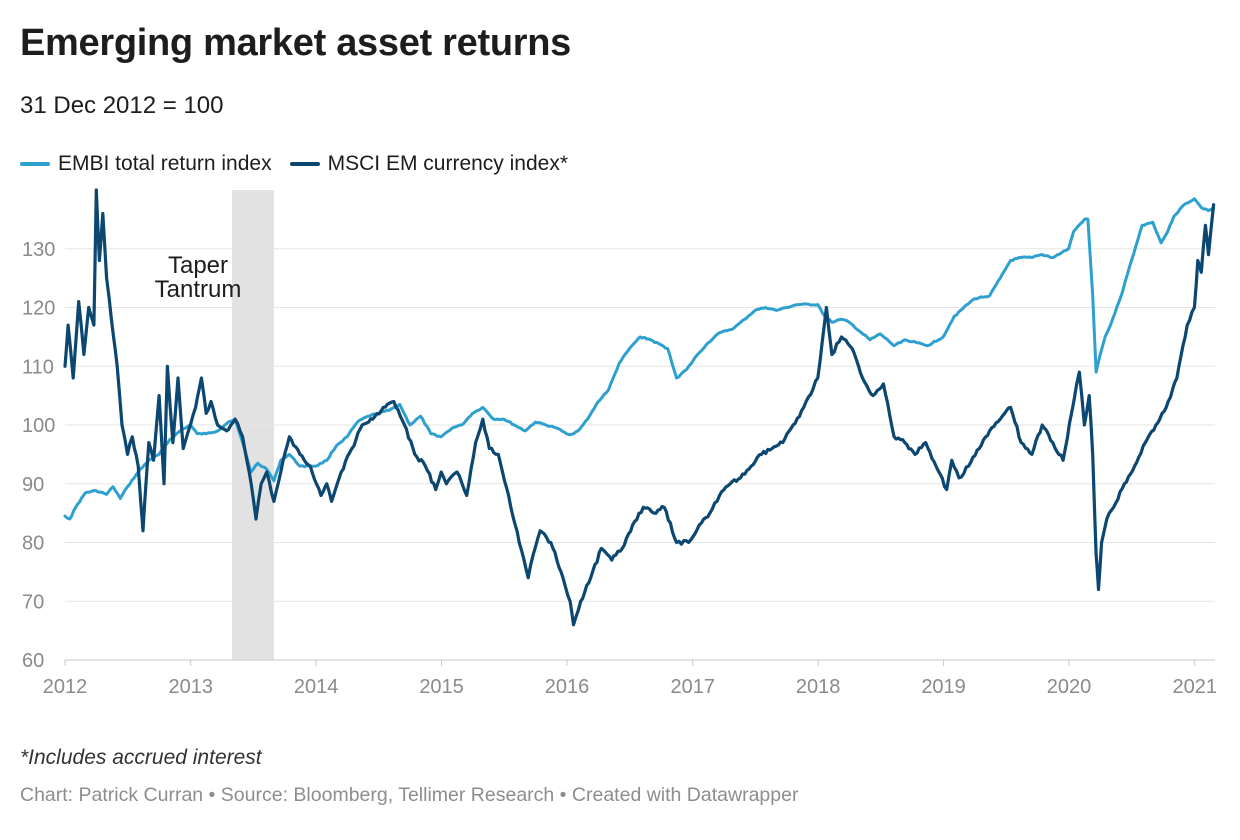 Image resolution: width=1240 pixels, height=840 pixels. I want to click on footnote: *Includes accrued interest, so click(141, 757).